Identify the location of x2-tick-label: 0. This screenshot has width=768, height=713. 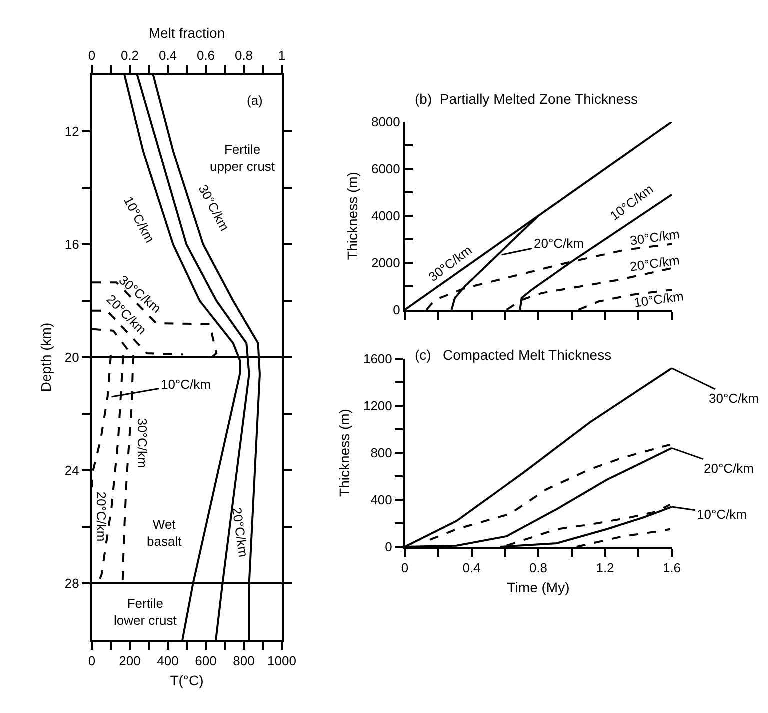
(92, 55).